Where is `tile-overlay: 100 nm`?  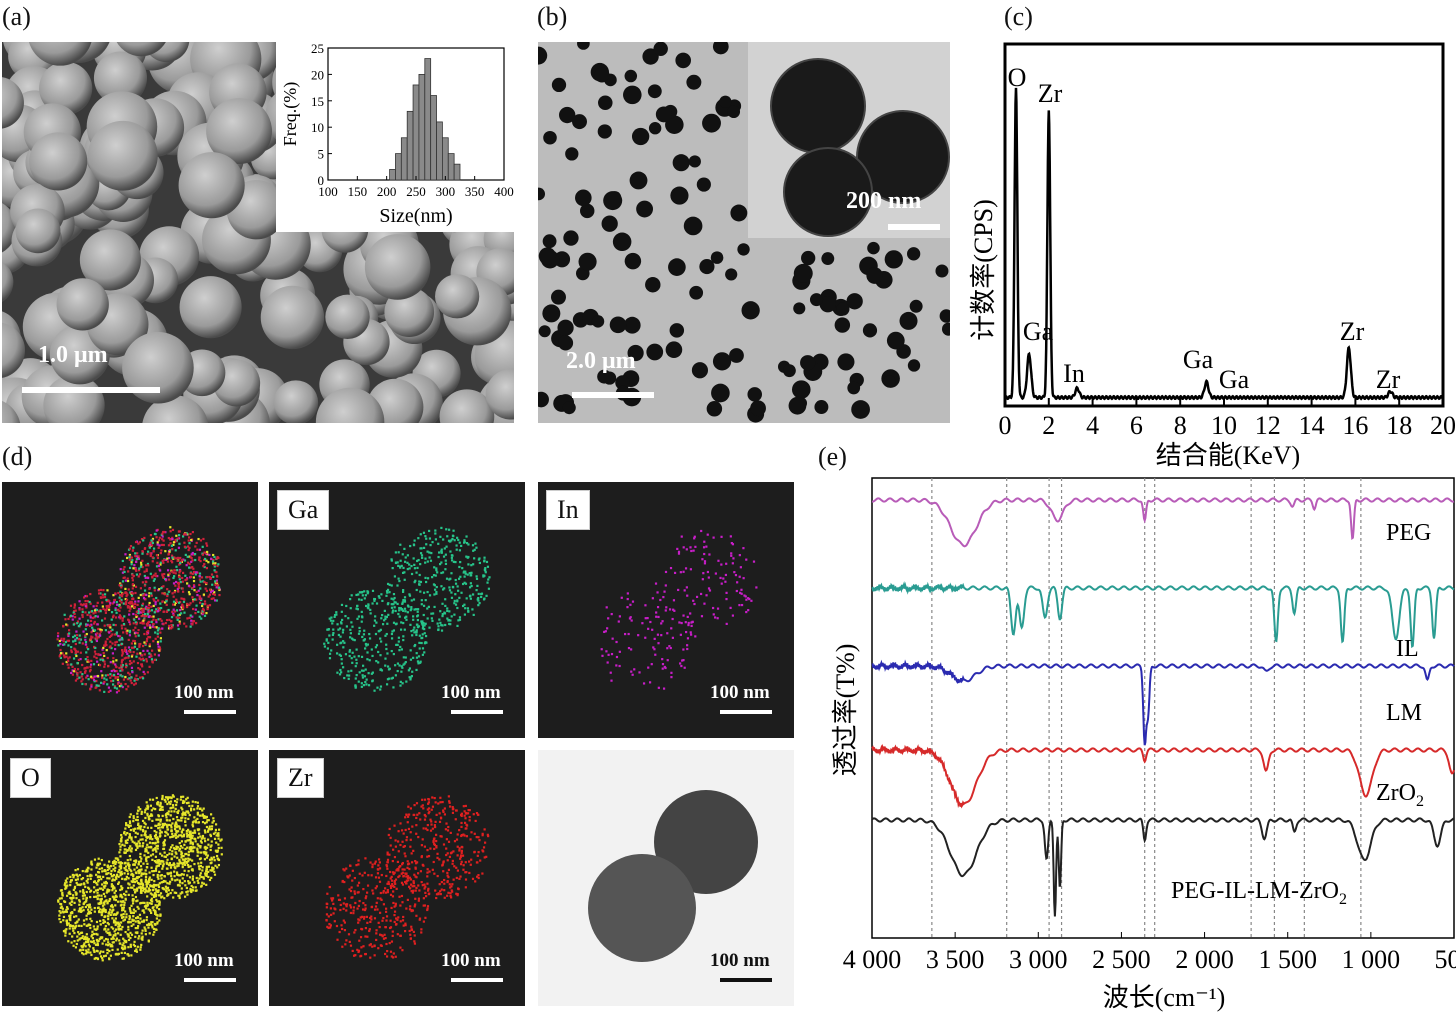
tile-overlay: 100 nm is located at coordinates (130, 610).